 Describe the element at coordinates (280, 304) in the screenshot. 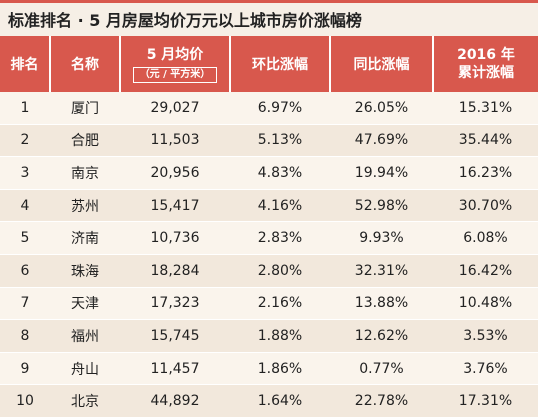

I see `cell-mom: 2.16%` at that location.